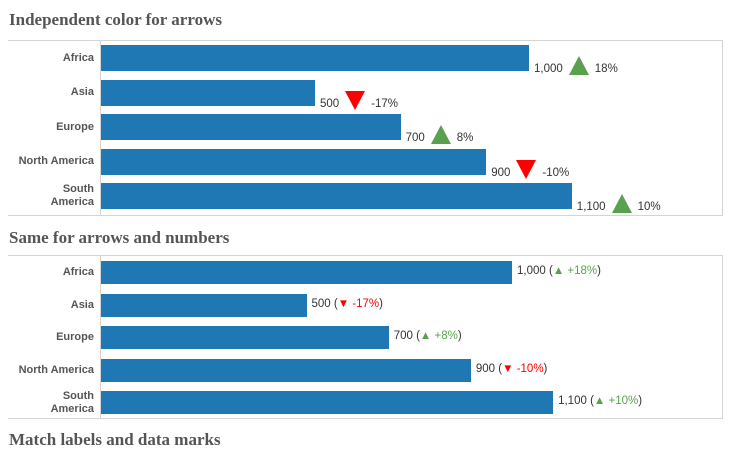 The height and width of the screenshot is (454, 736). I want to click on value-label: 1,100, so click(591, 207).